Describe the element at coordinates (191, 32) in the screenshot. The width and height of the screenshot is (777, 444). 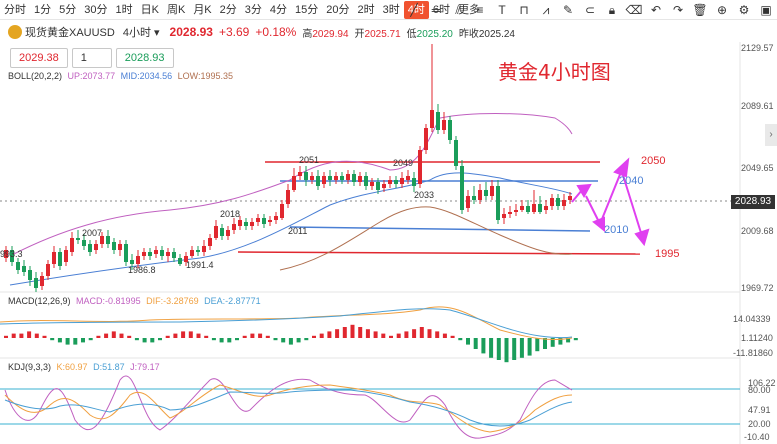
I see `last-price: 2028.93` at that location.